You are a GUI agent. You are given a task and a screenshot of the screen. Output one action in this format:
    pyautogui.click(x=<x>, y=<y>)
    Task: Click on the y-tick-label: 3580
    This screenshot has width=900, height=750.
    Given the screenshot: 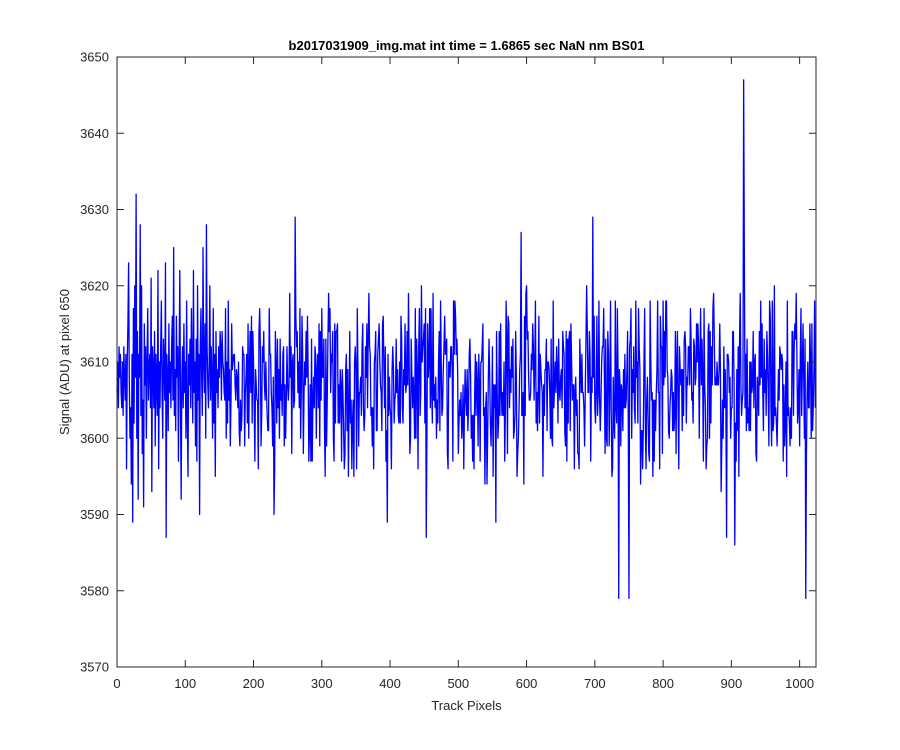 What is the action you would take?
    pyautogui.click(x=94, y=590)
    